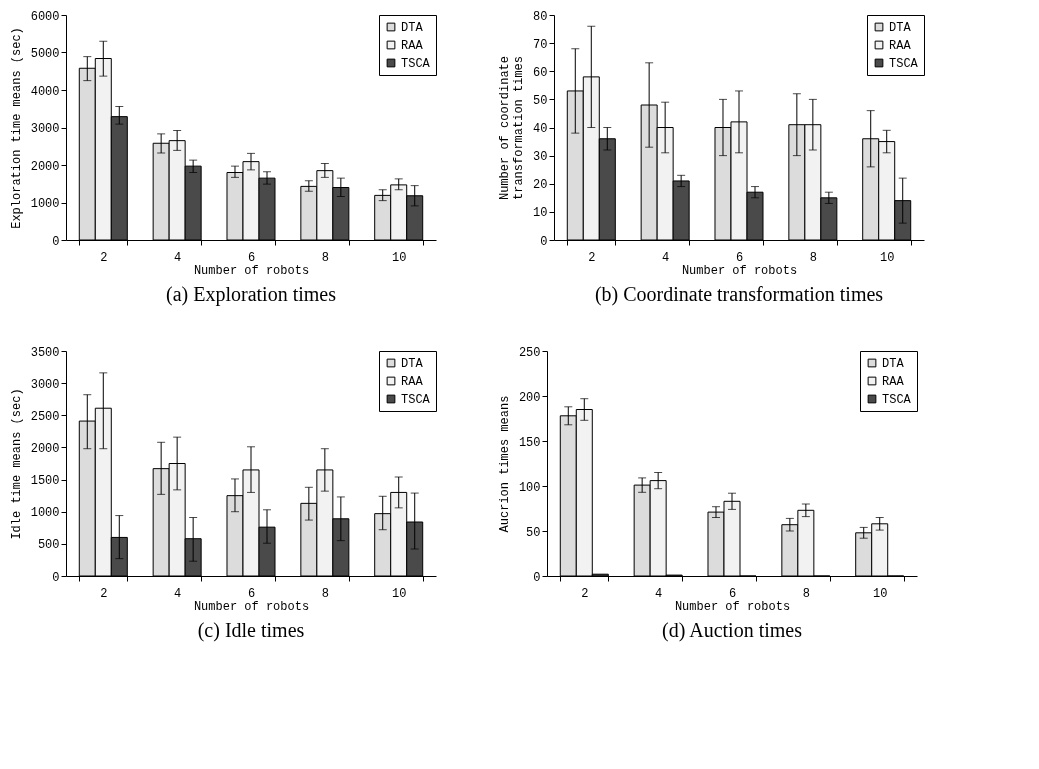 This screenshot has height=769, width=1039. I want to click on y-axis-title: Aucrion times means, so click(504, 464).